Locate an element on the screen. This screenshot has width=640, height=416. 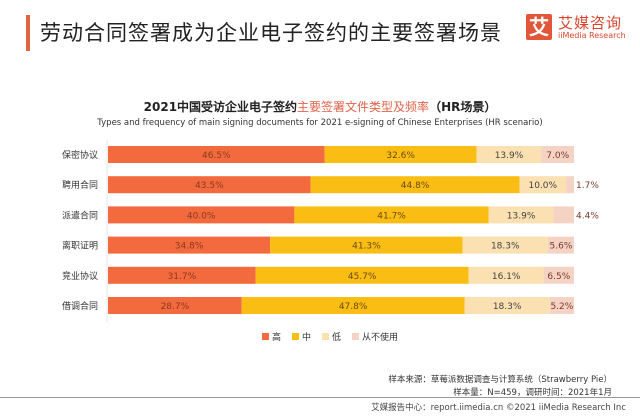
data-label: 43.5% is located at coordinates (209, 186).